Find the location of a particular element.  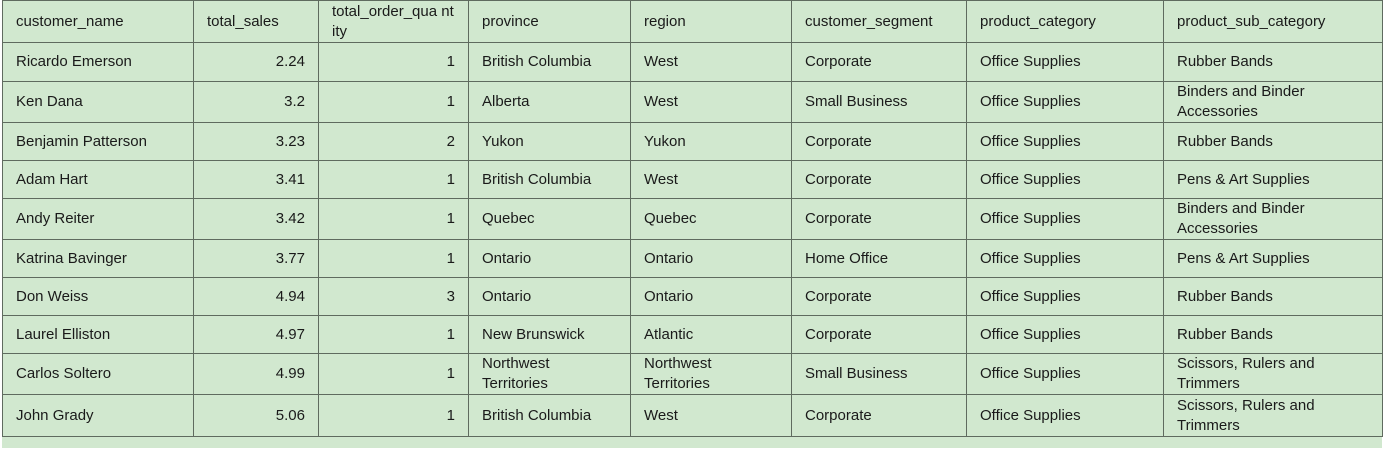

cell-total-sales: 3.77 is located at coordinates (256, 258).